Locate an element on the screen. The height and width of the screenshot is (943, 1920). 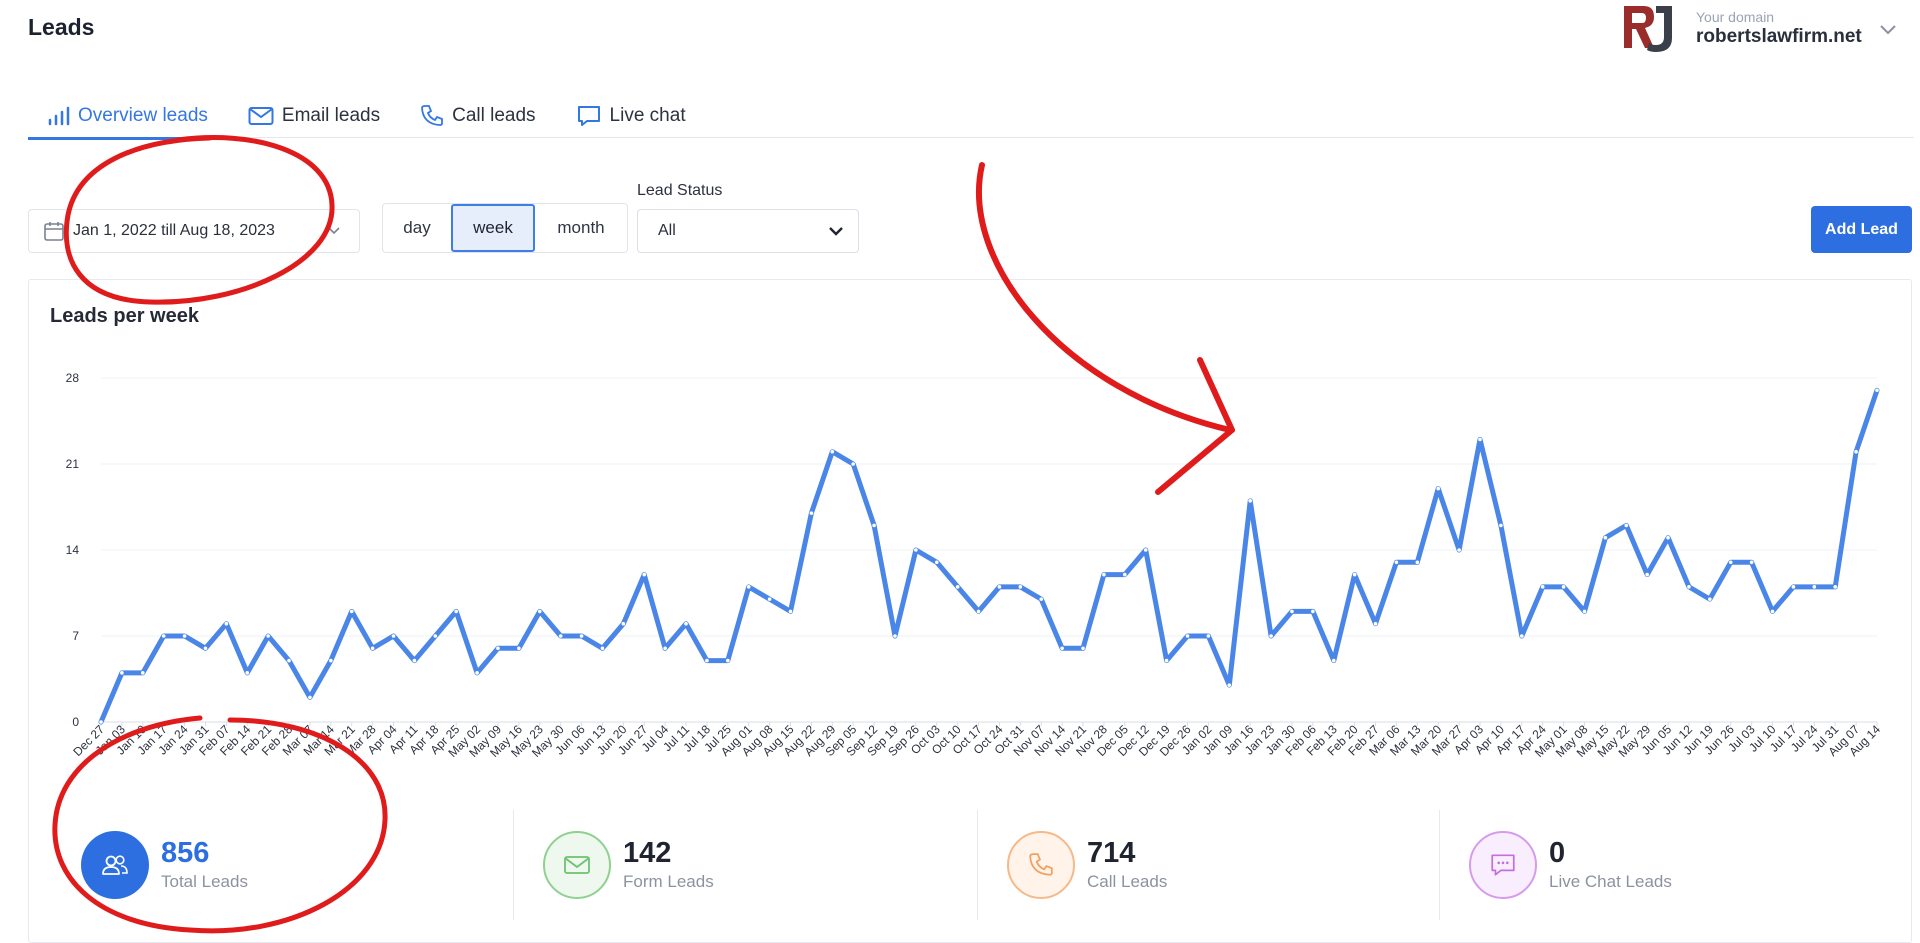
stat-label: Call Leads is located at coordinates (1127, 881).